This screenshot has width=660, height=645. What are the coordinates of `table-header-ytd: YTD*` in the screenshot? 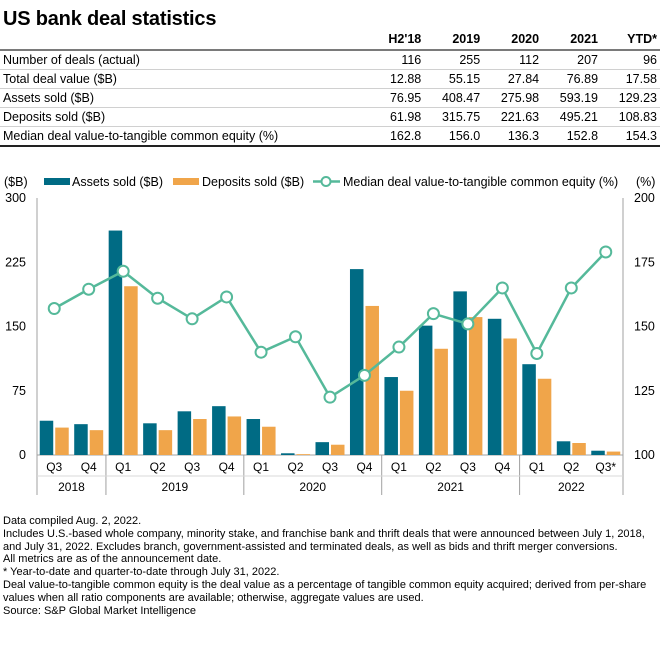 It's located at (630, 40).